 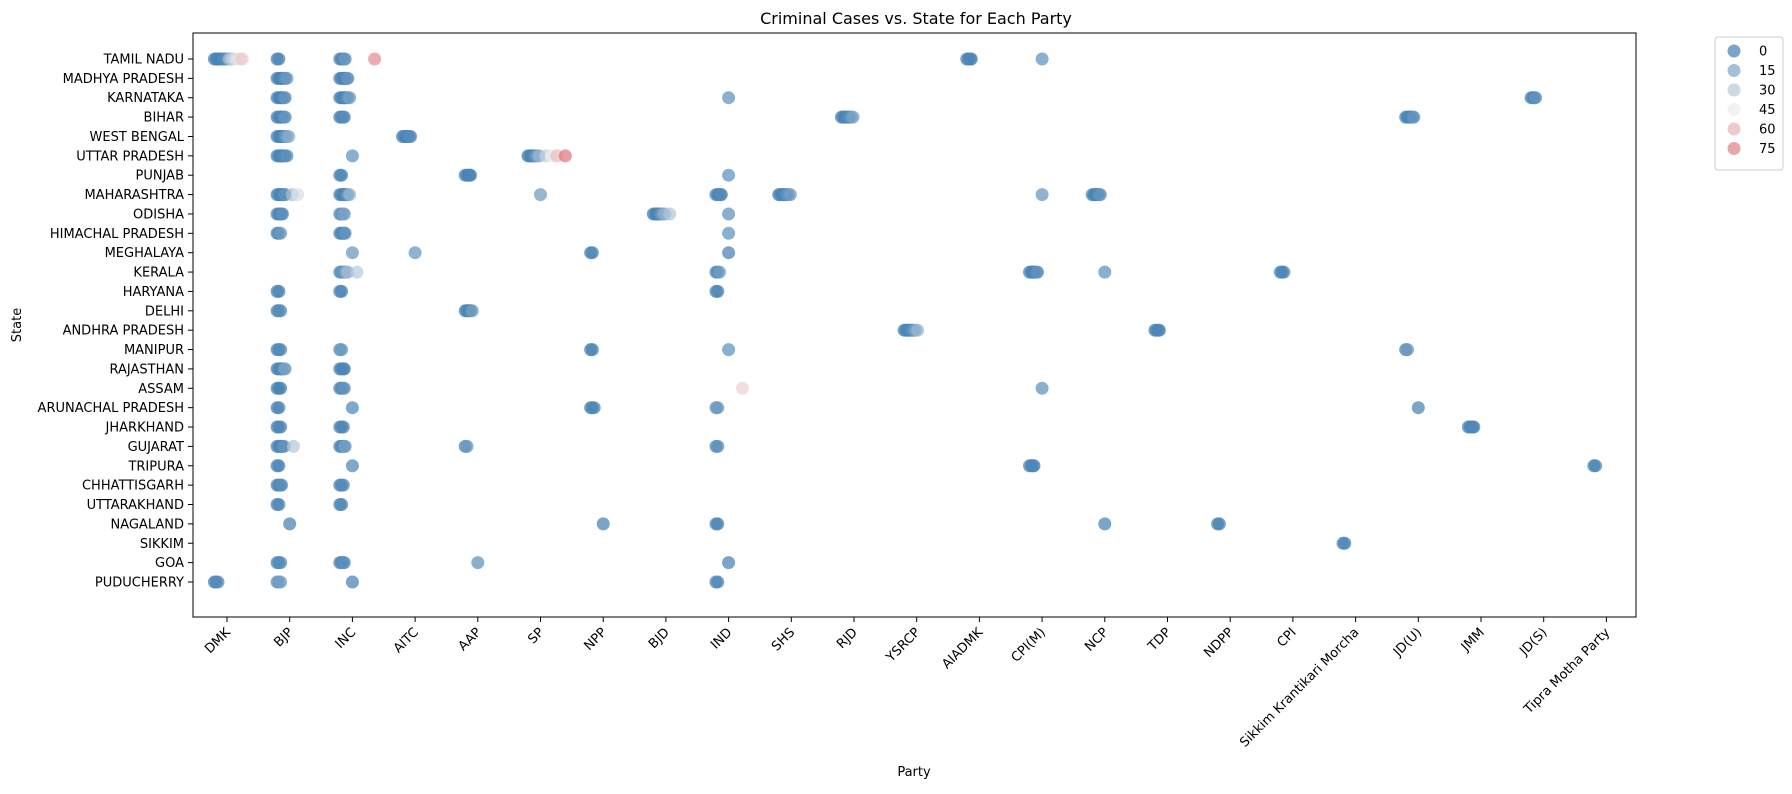 What do you see at coordinates (1473, 640) in the screenshot?
I see `x-tick-label: JMM` at bounding box center [1473, 640].